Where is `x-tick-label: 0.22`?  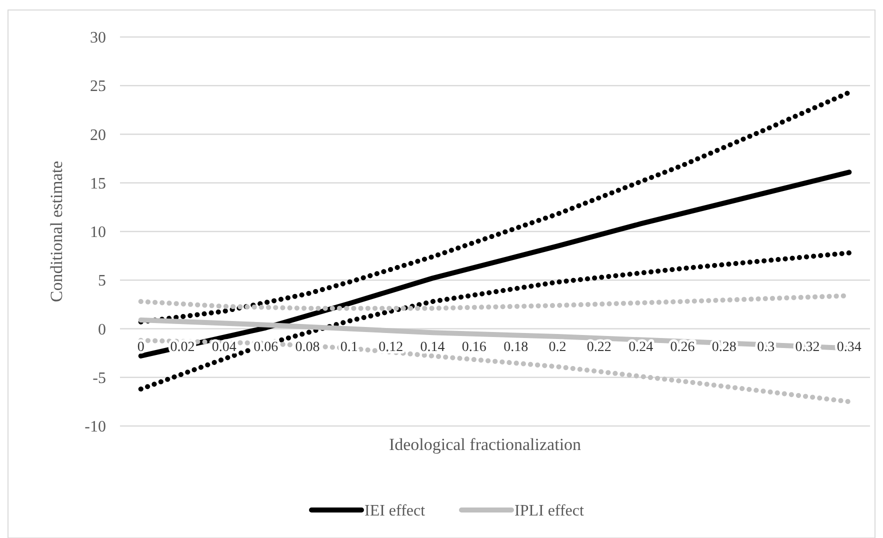
x-tick-label: 0.22 is located at coordinates (599, 347).